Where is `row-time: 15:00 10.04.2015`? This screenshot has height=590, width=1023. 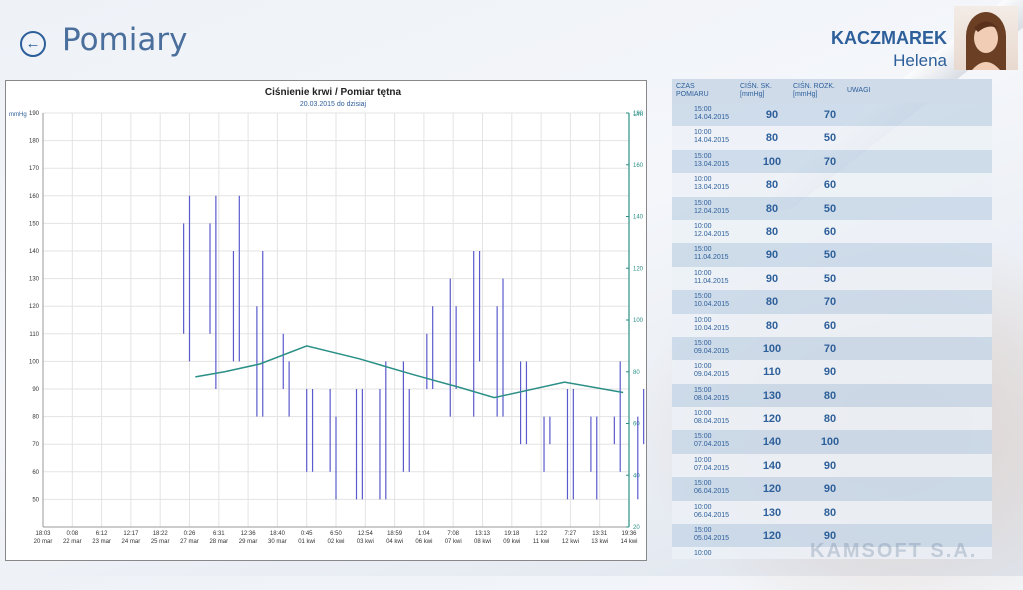 row-time: 15:00 10.04.2015 is located at coordinates (711, 301).